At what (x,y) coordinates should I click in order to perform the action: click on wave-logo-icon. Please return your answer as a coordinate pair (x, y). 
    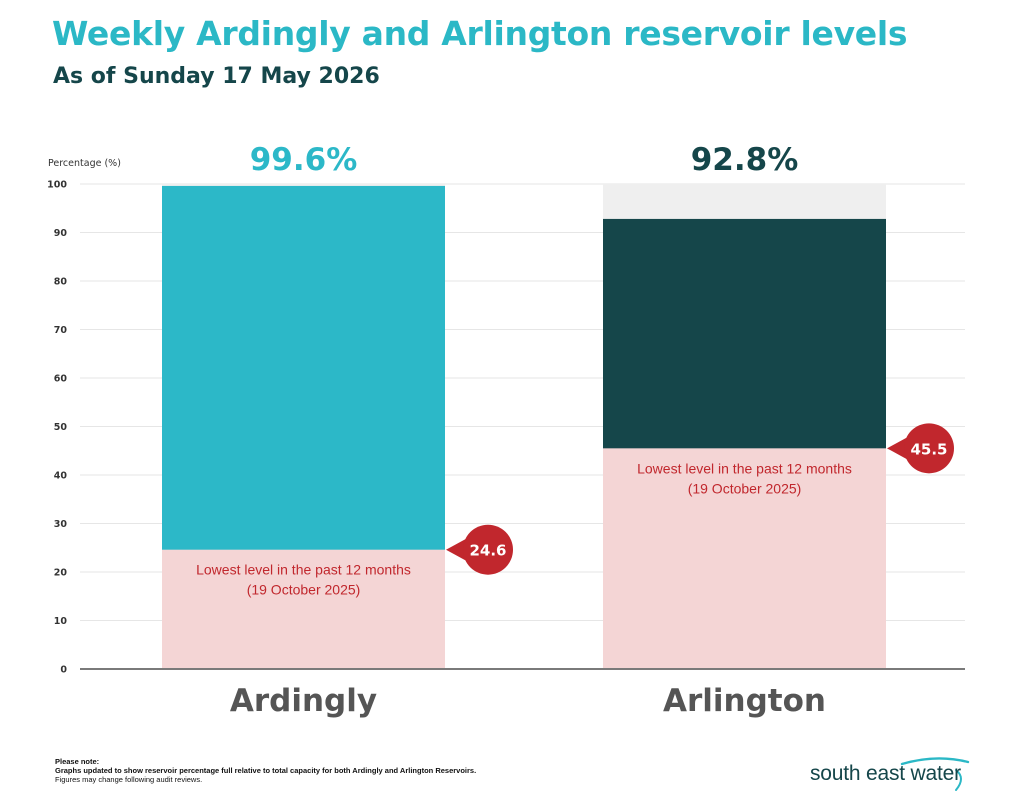
    Looking at the image, I should click on (935, 774).